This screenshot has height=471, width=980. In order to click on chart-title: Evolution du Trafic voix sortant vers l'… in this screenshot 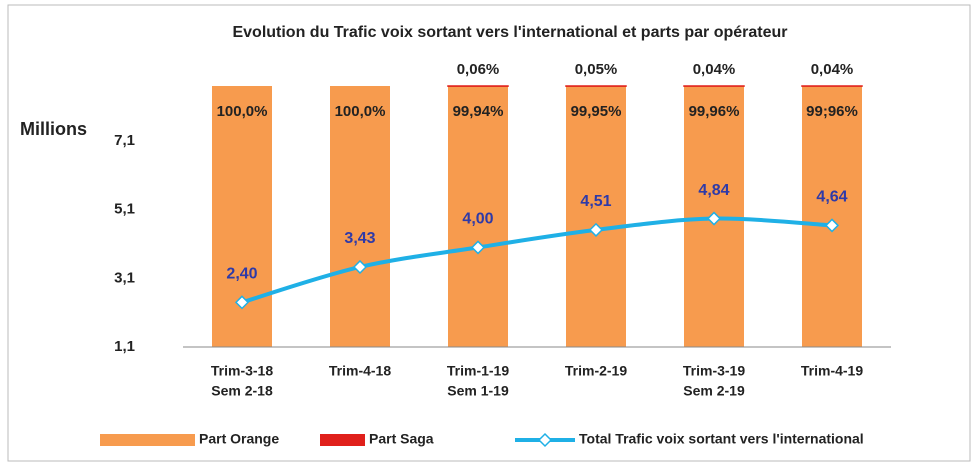, I will do `click(509, 32)`.